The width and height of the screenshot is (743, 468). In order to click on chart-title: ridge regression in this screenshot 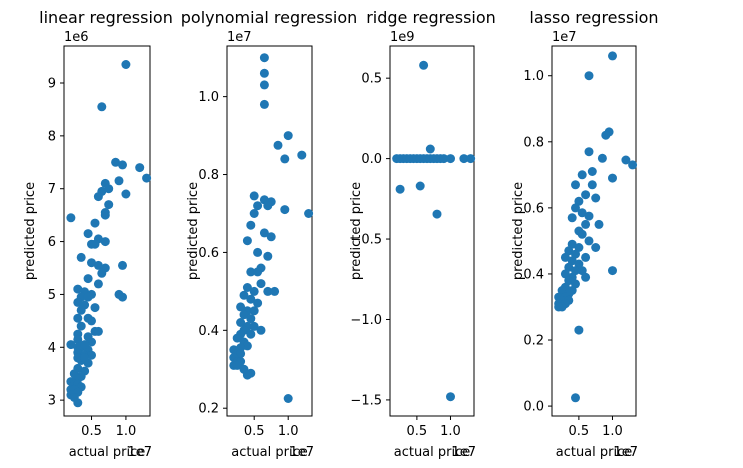, I will do `click(431, 17)`.